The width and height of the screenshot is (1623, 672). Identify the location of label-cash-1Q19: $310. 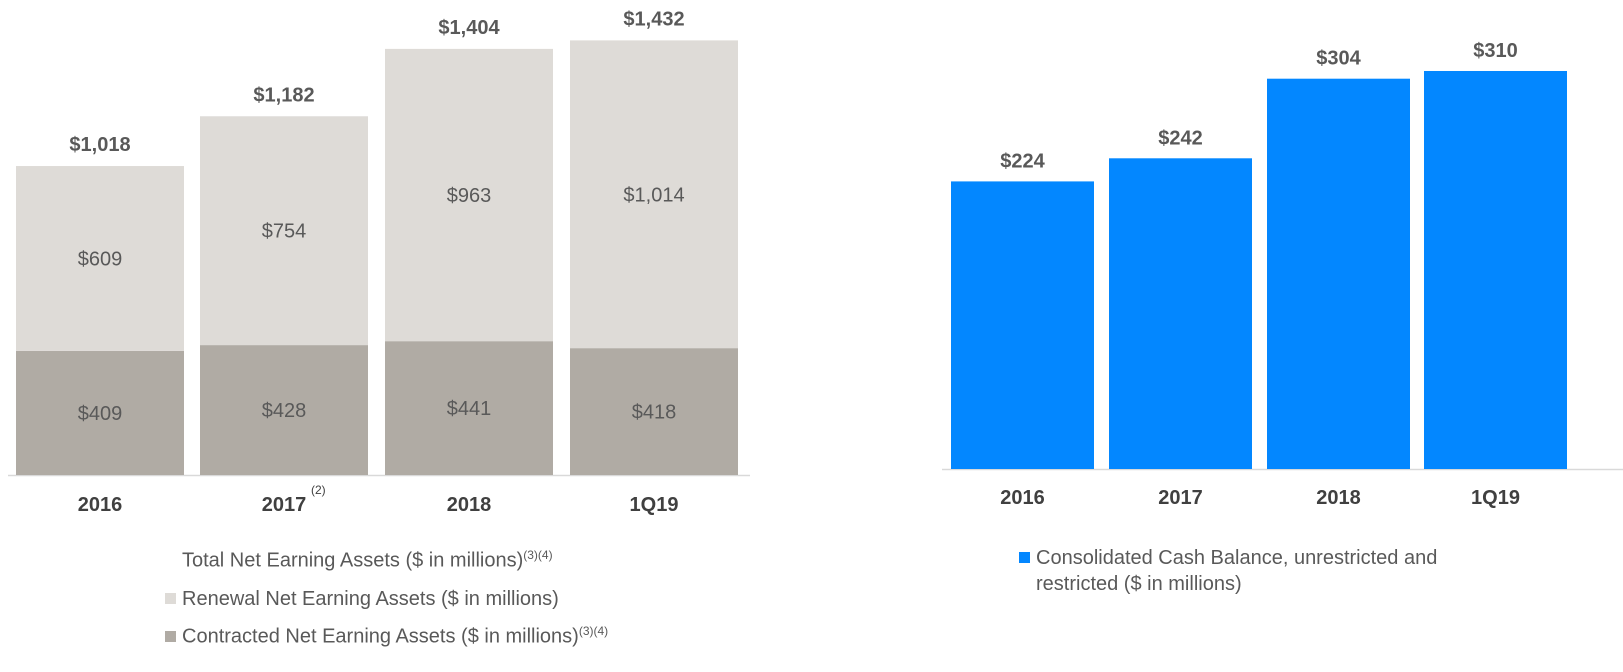
(1495, 51).